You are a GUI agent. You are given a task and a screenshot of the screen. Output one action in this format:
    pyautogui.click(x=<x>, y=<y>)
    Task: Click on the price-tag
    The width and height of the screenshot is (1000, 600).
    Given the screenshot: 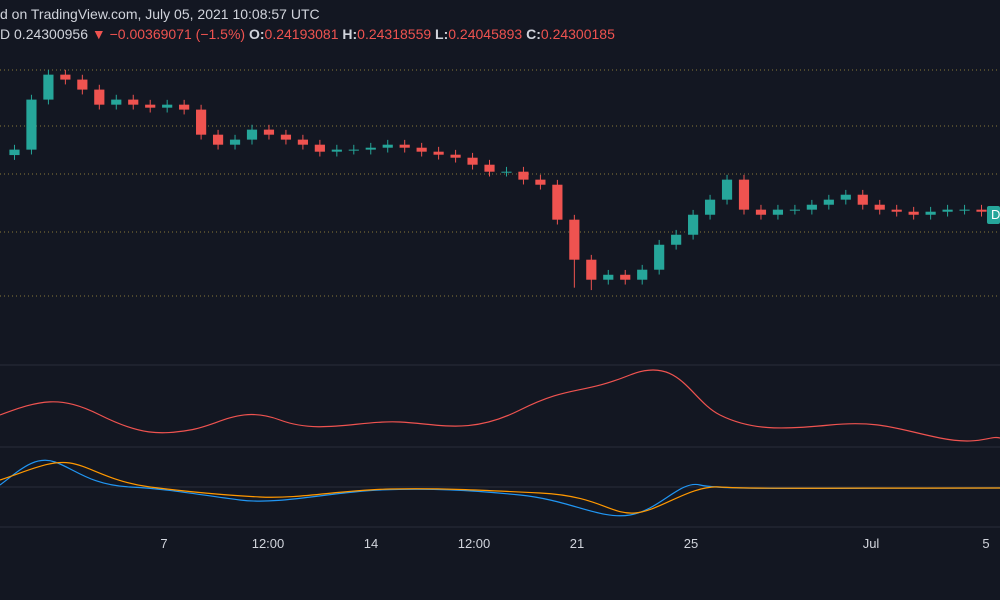 What is the action you would take?
    pyautogui.click(x=993, y=215)
    